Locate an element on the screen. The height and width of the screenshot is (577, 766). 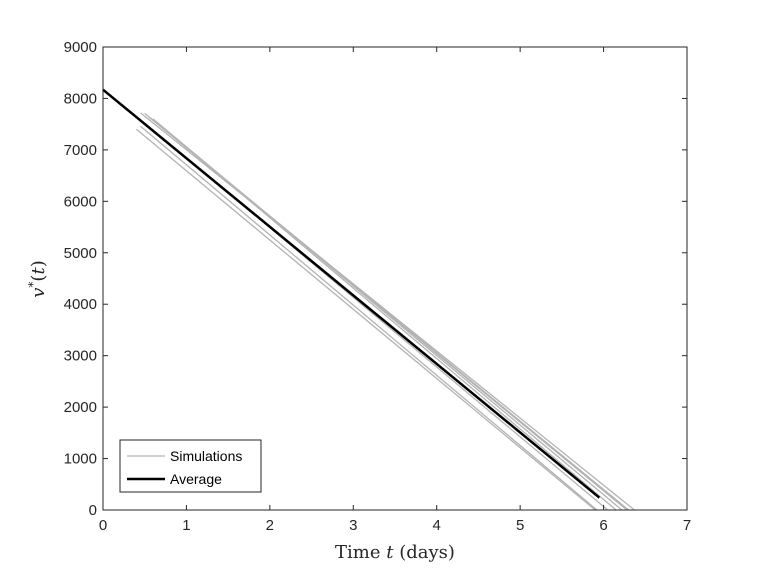
legend: Simulations Average is located at coordinates (190, 466).